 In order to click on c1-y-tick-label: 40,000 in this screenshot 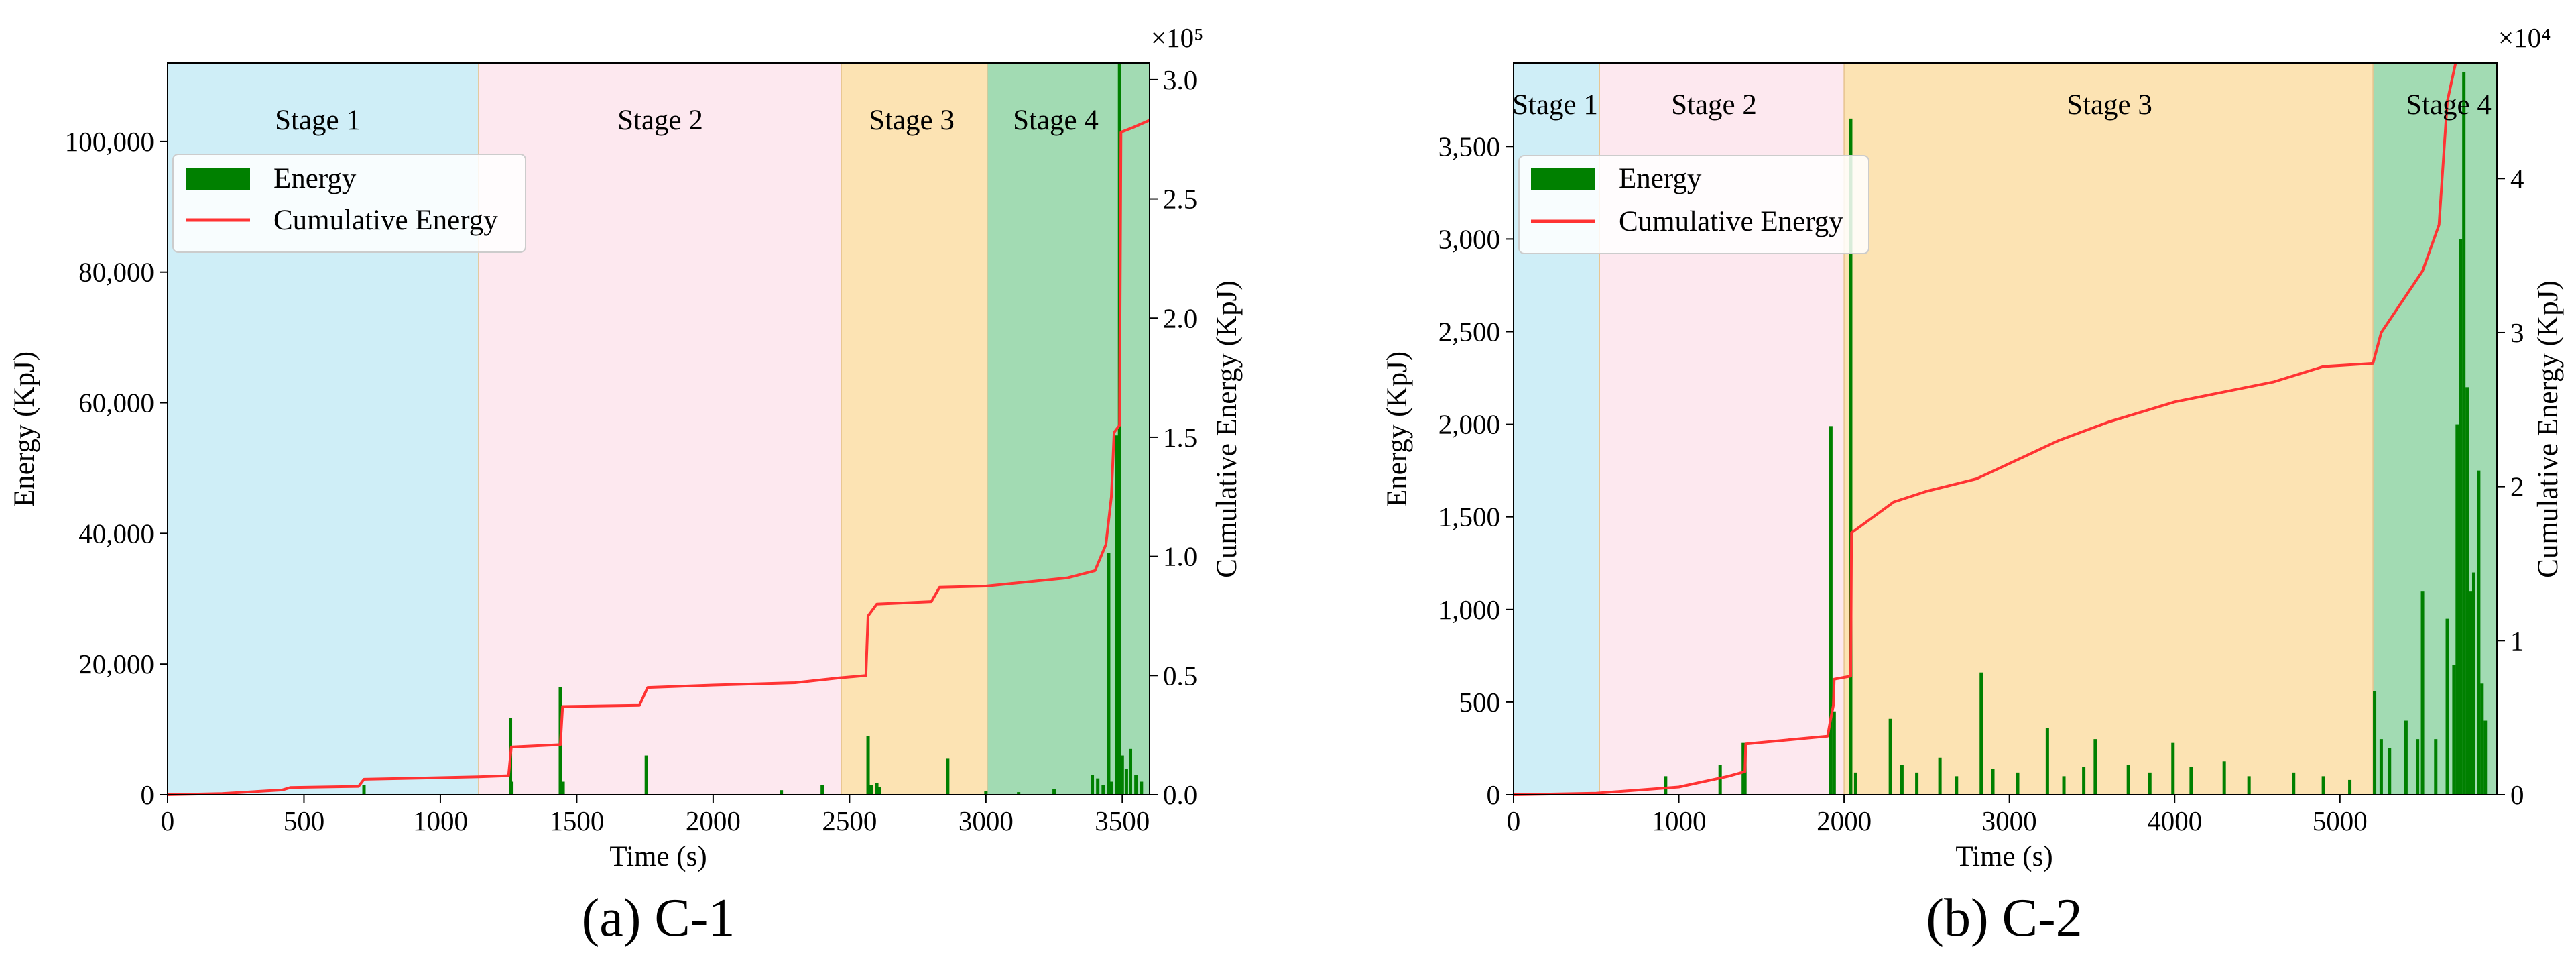, I will do `click(116, 534)`.